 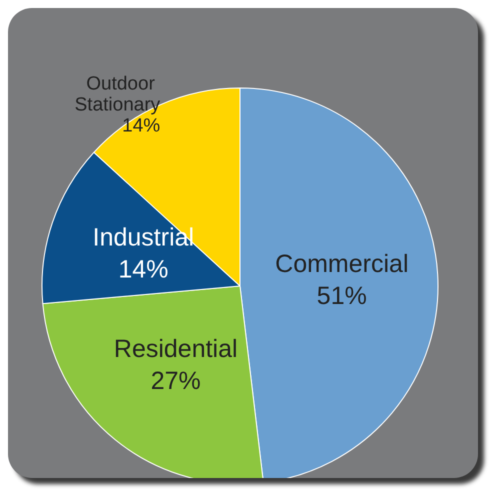 What do you see at coordinates (143, 237) in the screenshot?
I see `slice-label: Industrial` at bounding box center [143, 237].